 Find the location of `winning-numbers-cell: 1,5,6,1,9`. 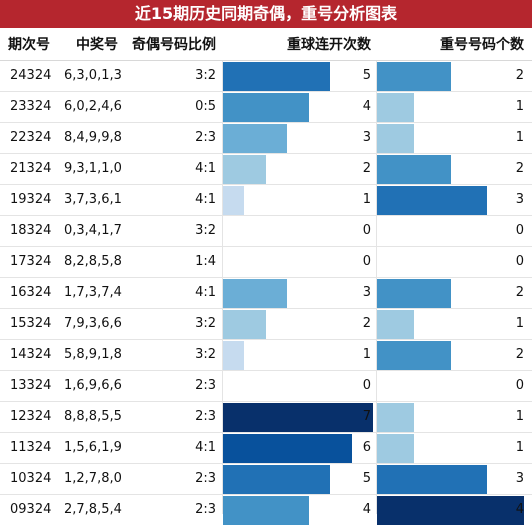

winning-numbers-cell: 1,5,6,1,9 is located at coordinates (93, 447).